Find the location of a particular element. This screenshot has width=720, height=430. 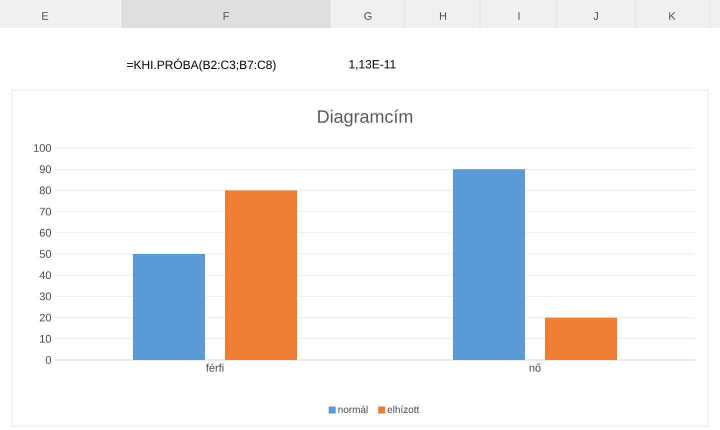

y-tick-label: 0 is located at coordinates (49, 360).